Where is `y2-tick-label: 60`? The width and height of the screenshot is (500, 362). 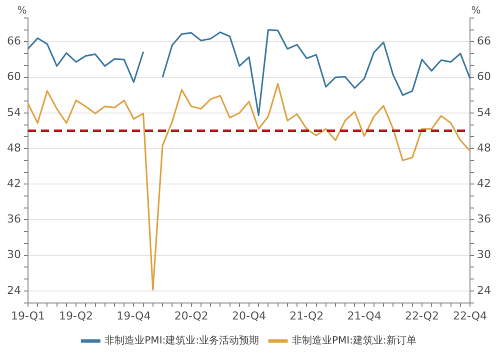 y2-tick-label: 60 is located at coordinates (484, 77).